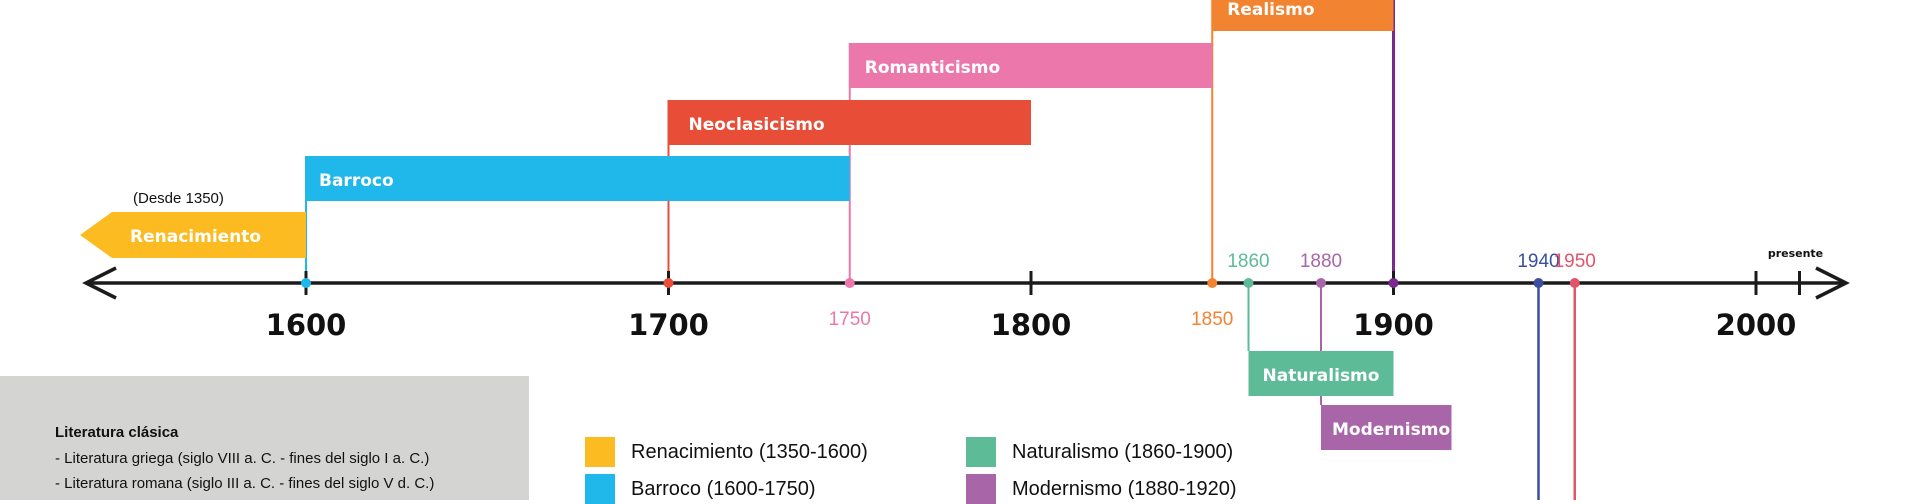  I want to click on realismo-bar, so click(1303, 15).